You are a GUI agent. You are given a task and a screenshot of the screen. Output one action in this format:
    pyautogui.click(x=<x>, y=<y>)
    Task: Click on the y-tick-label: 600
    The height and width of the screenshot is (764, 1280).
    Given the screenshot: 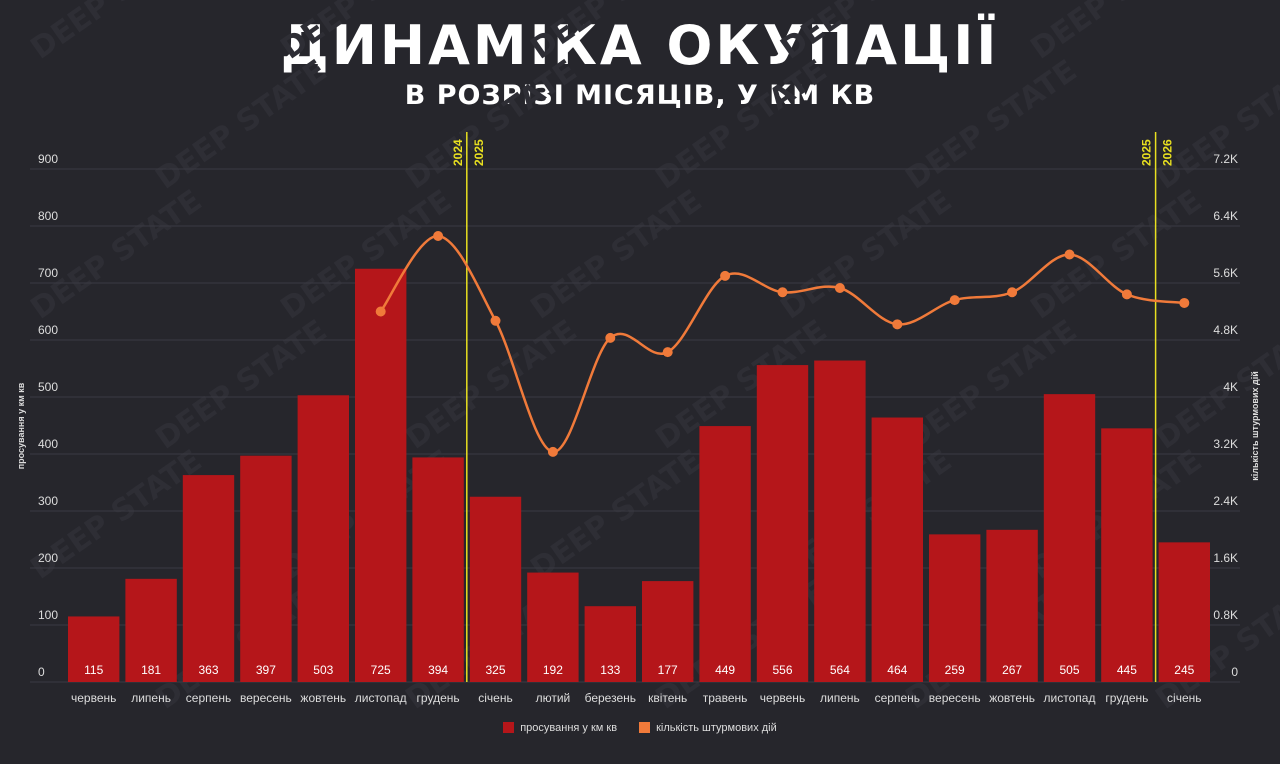 What is the action you would take?
    pyautogui.click(x=48, y=330)
    